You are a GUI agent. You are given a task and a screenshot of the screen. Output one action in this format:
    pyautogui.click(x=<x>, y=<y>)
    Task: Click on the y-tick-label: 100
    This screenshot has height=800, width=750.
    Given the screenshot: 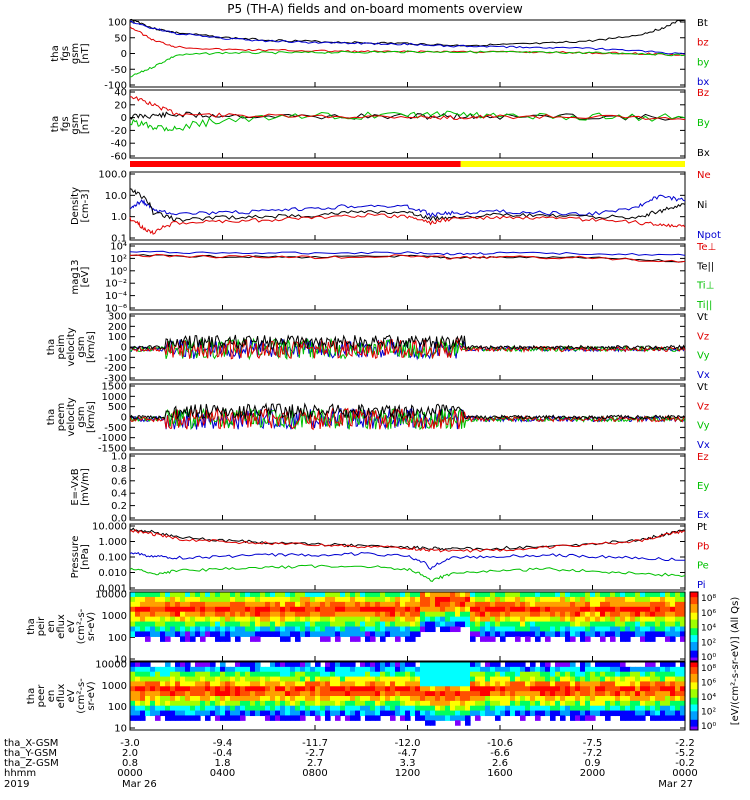 What is the action you would take?
    pyautogui.click(x=117, y=23)
    